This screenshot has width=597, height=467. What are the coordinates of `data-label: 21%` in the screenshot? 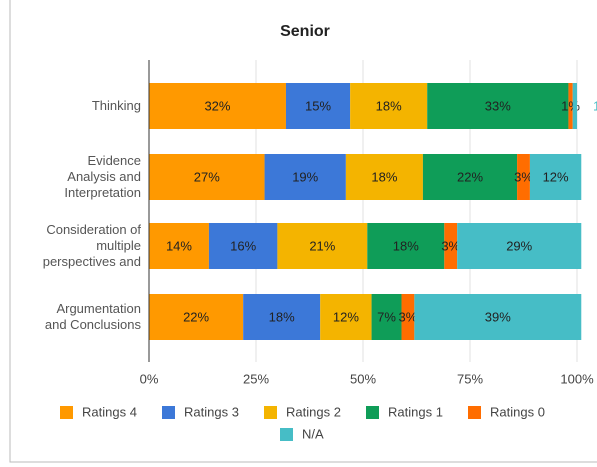 It's located at (322, 245).